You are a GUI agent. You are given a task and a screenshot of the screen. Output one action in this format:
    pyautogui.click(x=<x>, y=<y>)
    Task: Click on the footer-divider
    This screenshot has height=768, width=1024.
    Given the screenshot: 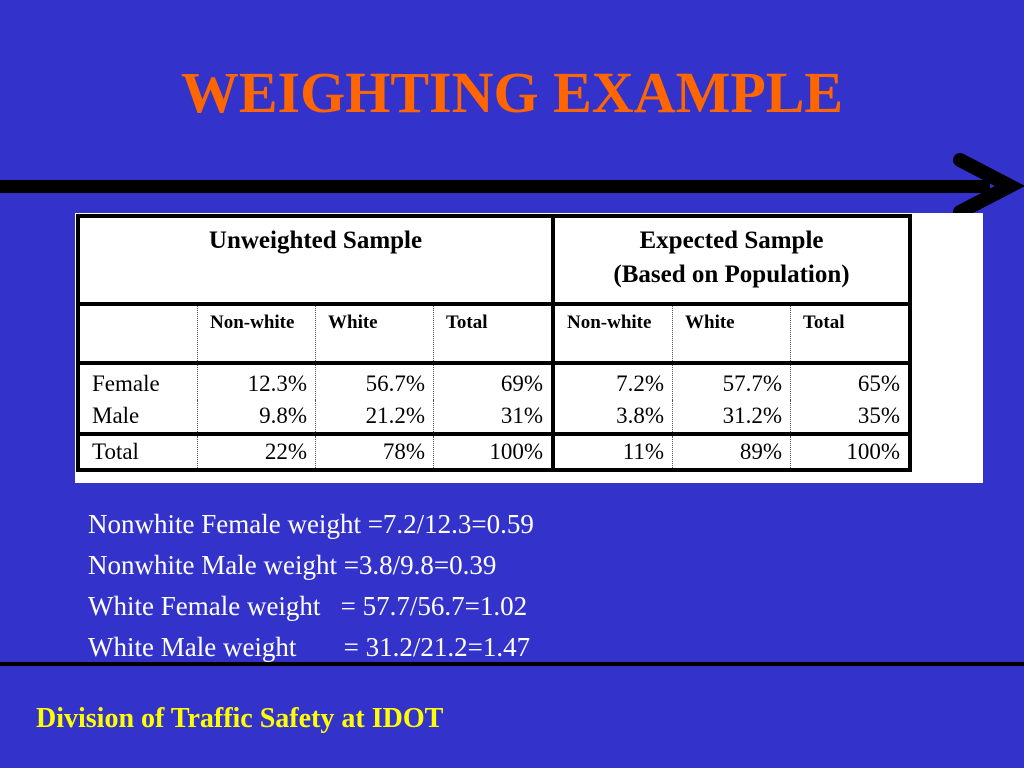 What is the action you would take?
    pyautogui.click(x=512, y=664)
    